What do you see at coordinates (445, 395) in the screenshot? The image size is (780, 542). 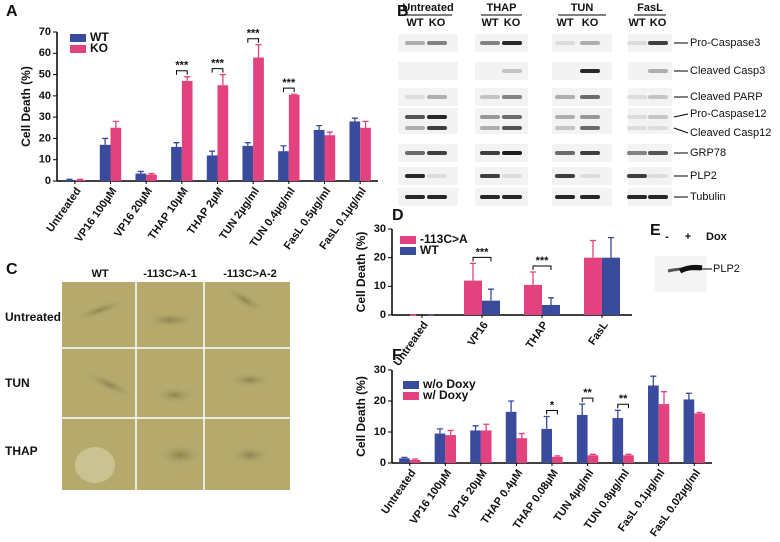 I see `legend-label: w/ Doxy` at bounding box center [445, 395].